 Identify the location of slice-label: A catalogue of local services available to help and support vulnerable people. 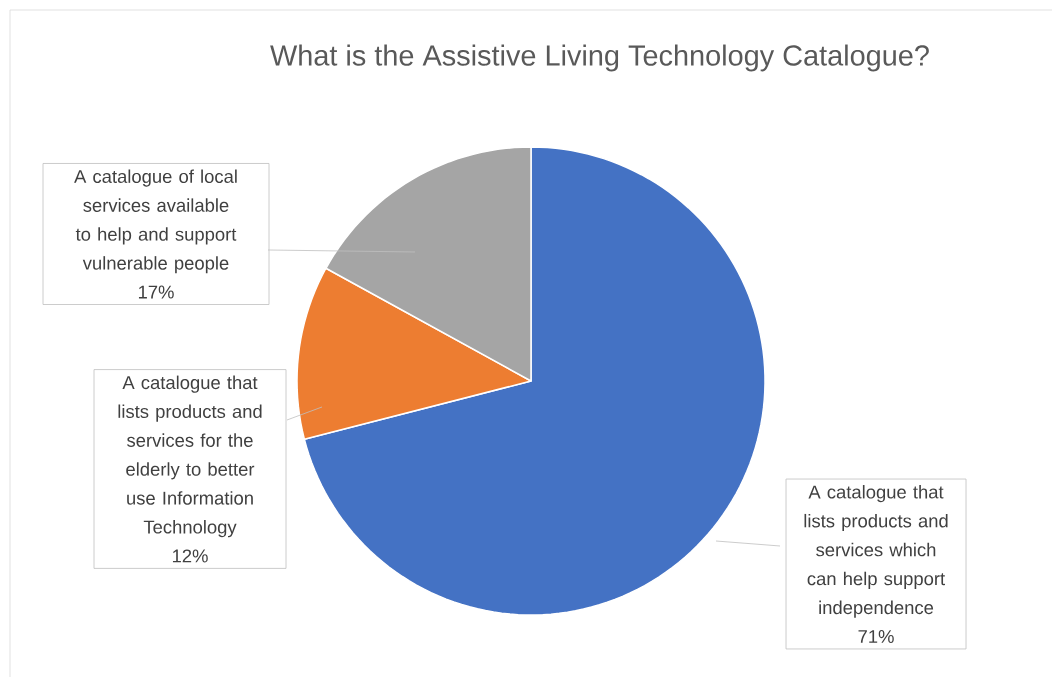
(155, 221).